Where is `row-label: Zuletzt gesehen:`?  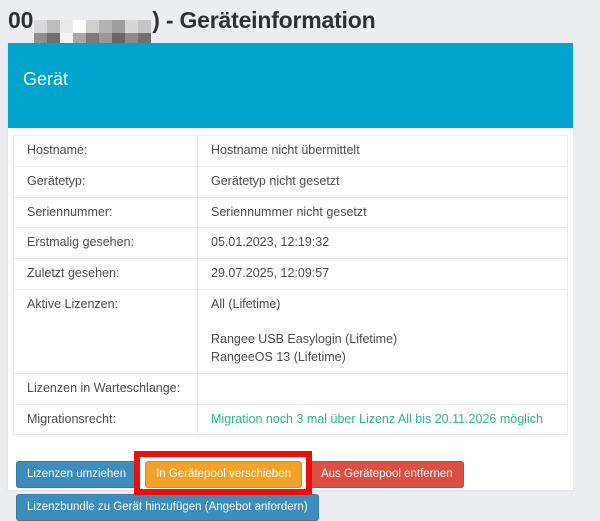
row-label: Zuletzt gesehen: is located at coordinates (105, 274).